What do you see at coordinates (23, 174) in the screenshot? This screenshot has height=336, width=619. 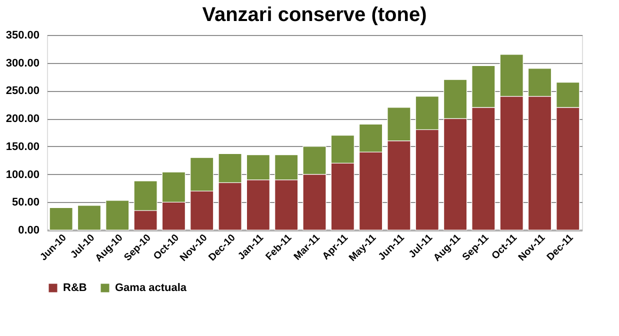 I see `y-tick-label: 100.00` at bounding box center [23, 174].